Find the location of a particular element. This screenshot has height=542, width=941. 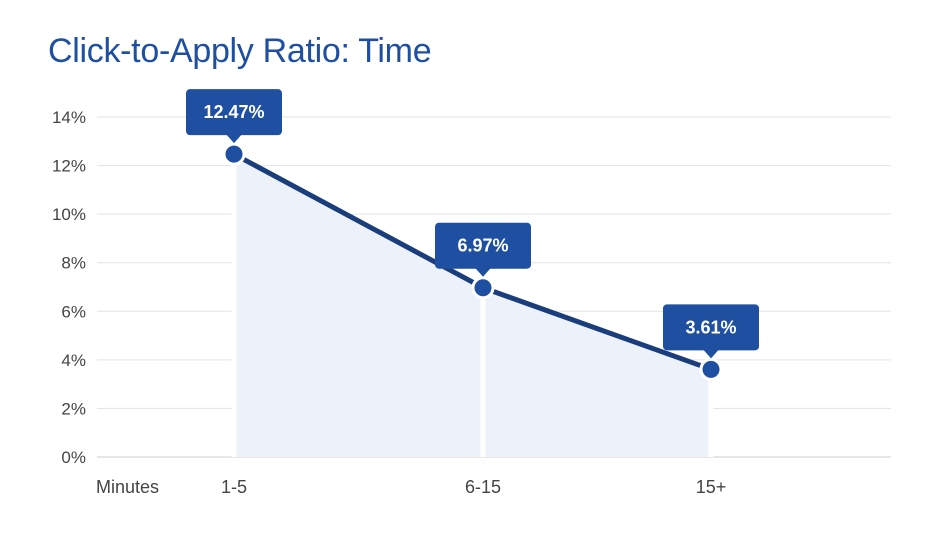

y-tick-label: 12% is located at coordinates (69, 166).